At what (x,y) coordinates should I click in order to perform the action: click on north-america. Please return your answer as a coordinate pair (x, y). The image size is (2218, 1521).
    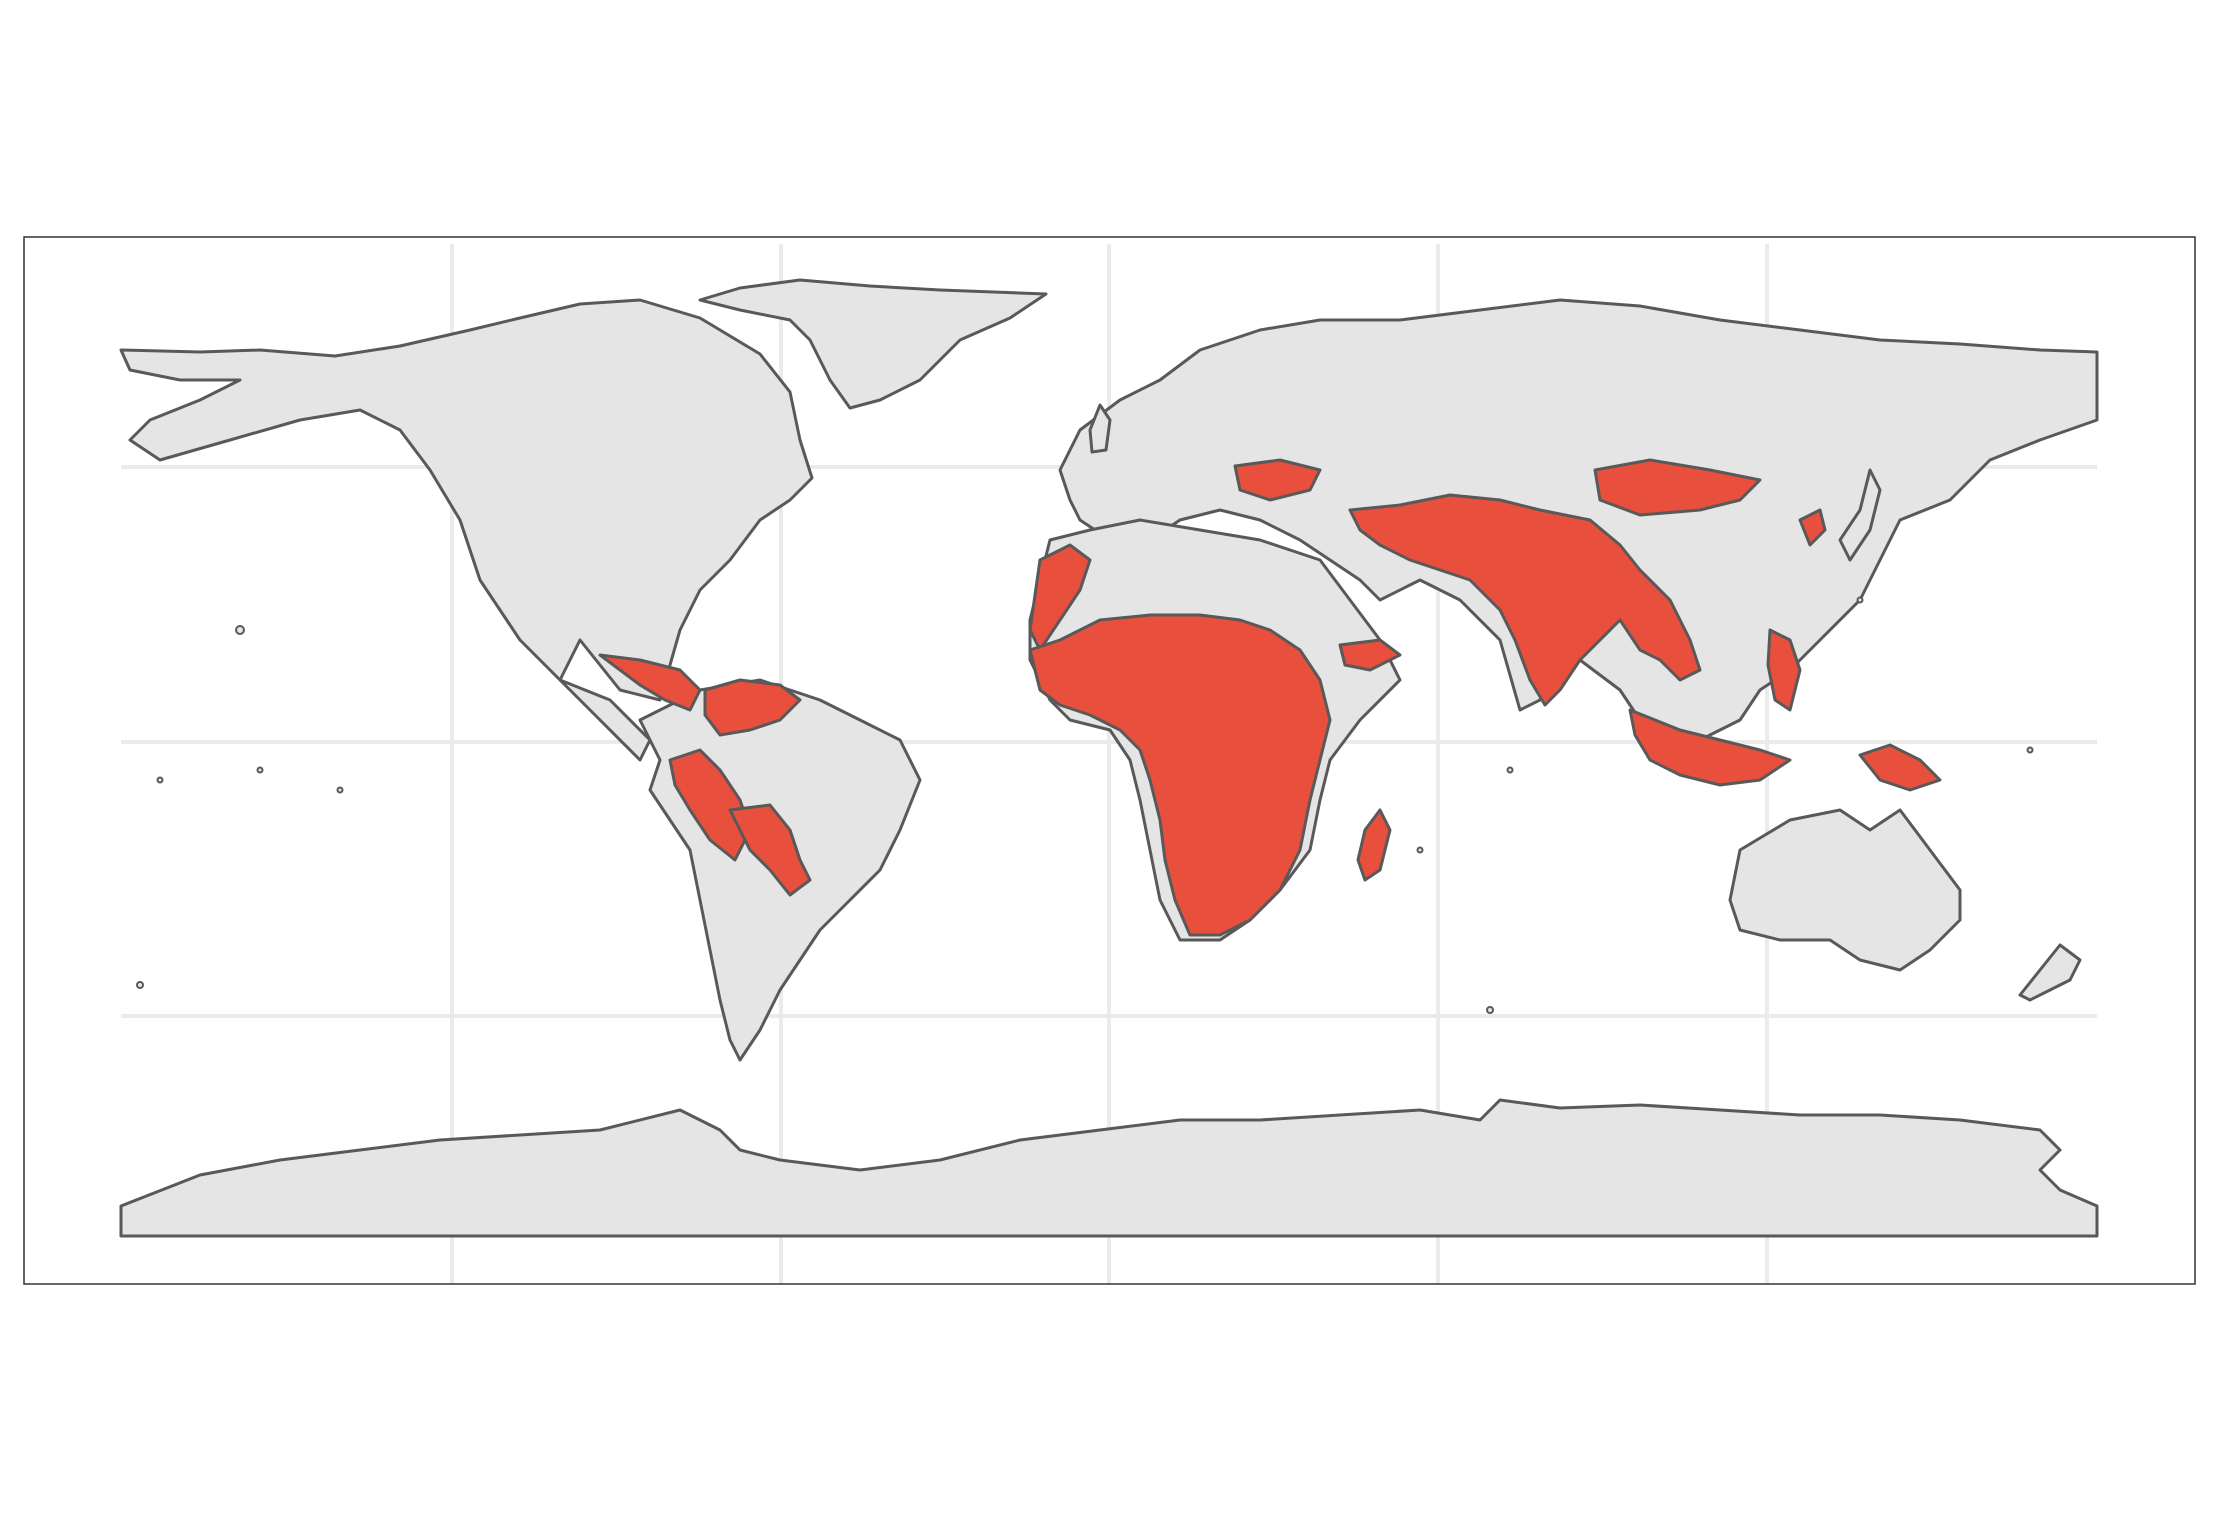
    Looking at the image, I should click on (466, 530).